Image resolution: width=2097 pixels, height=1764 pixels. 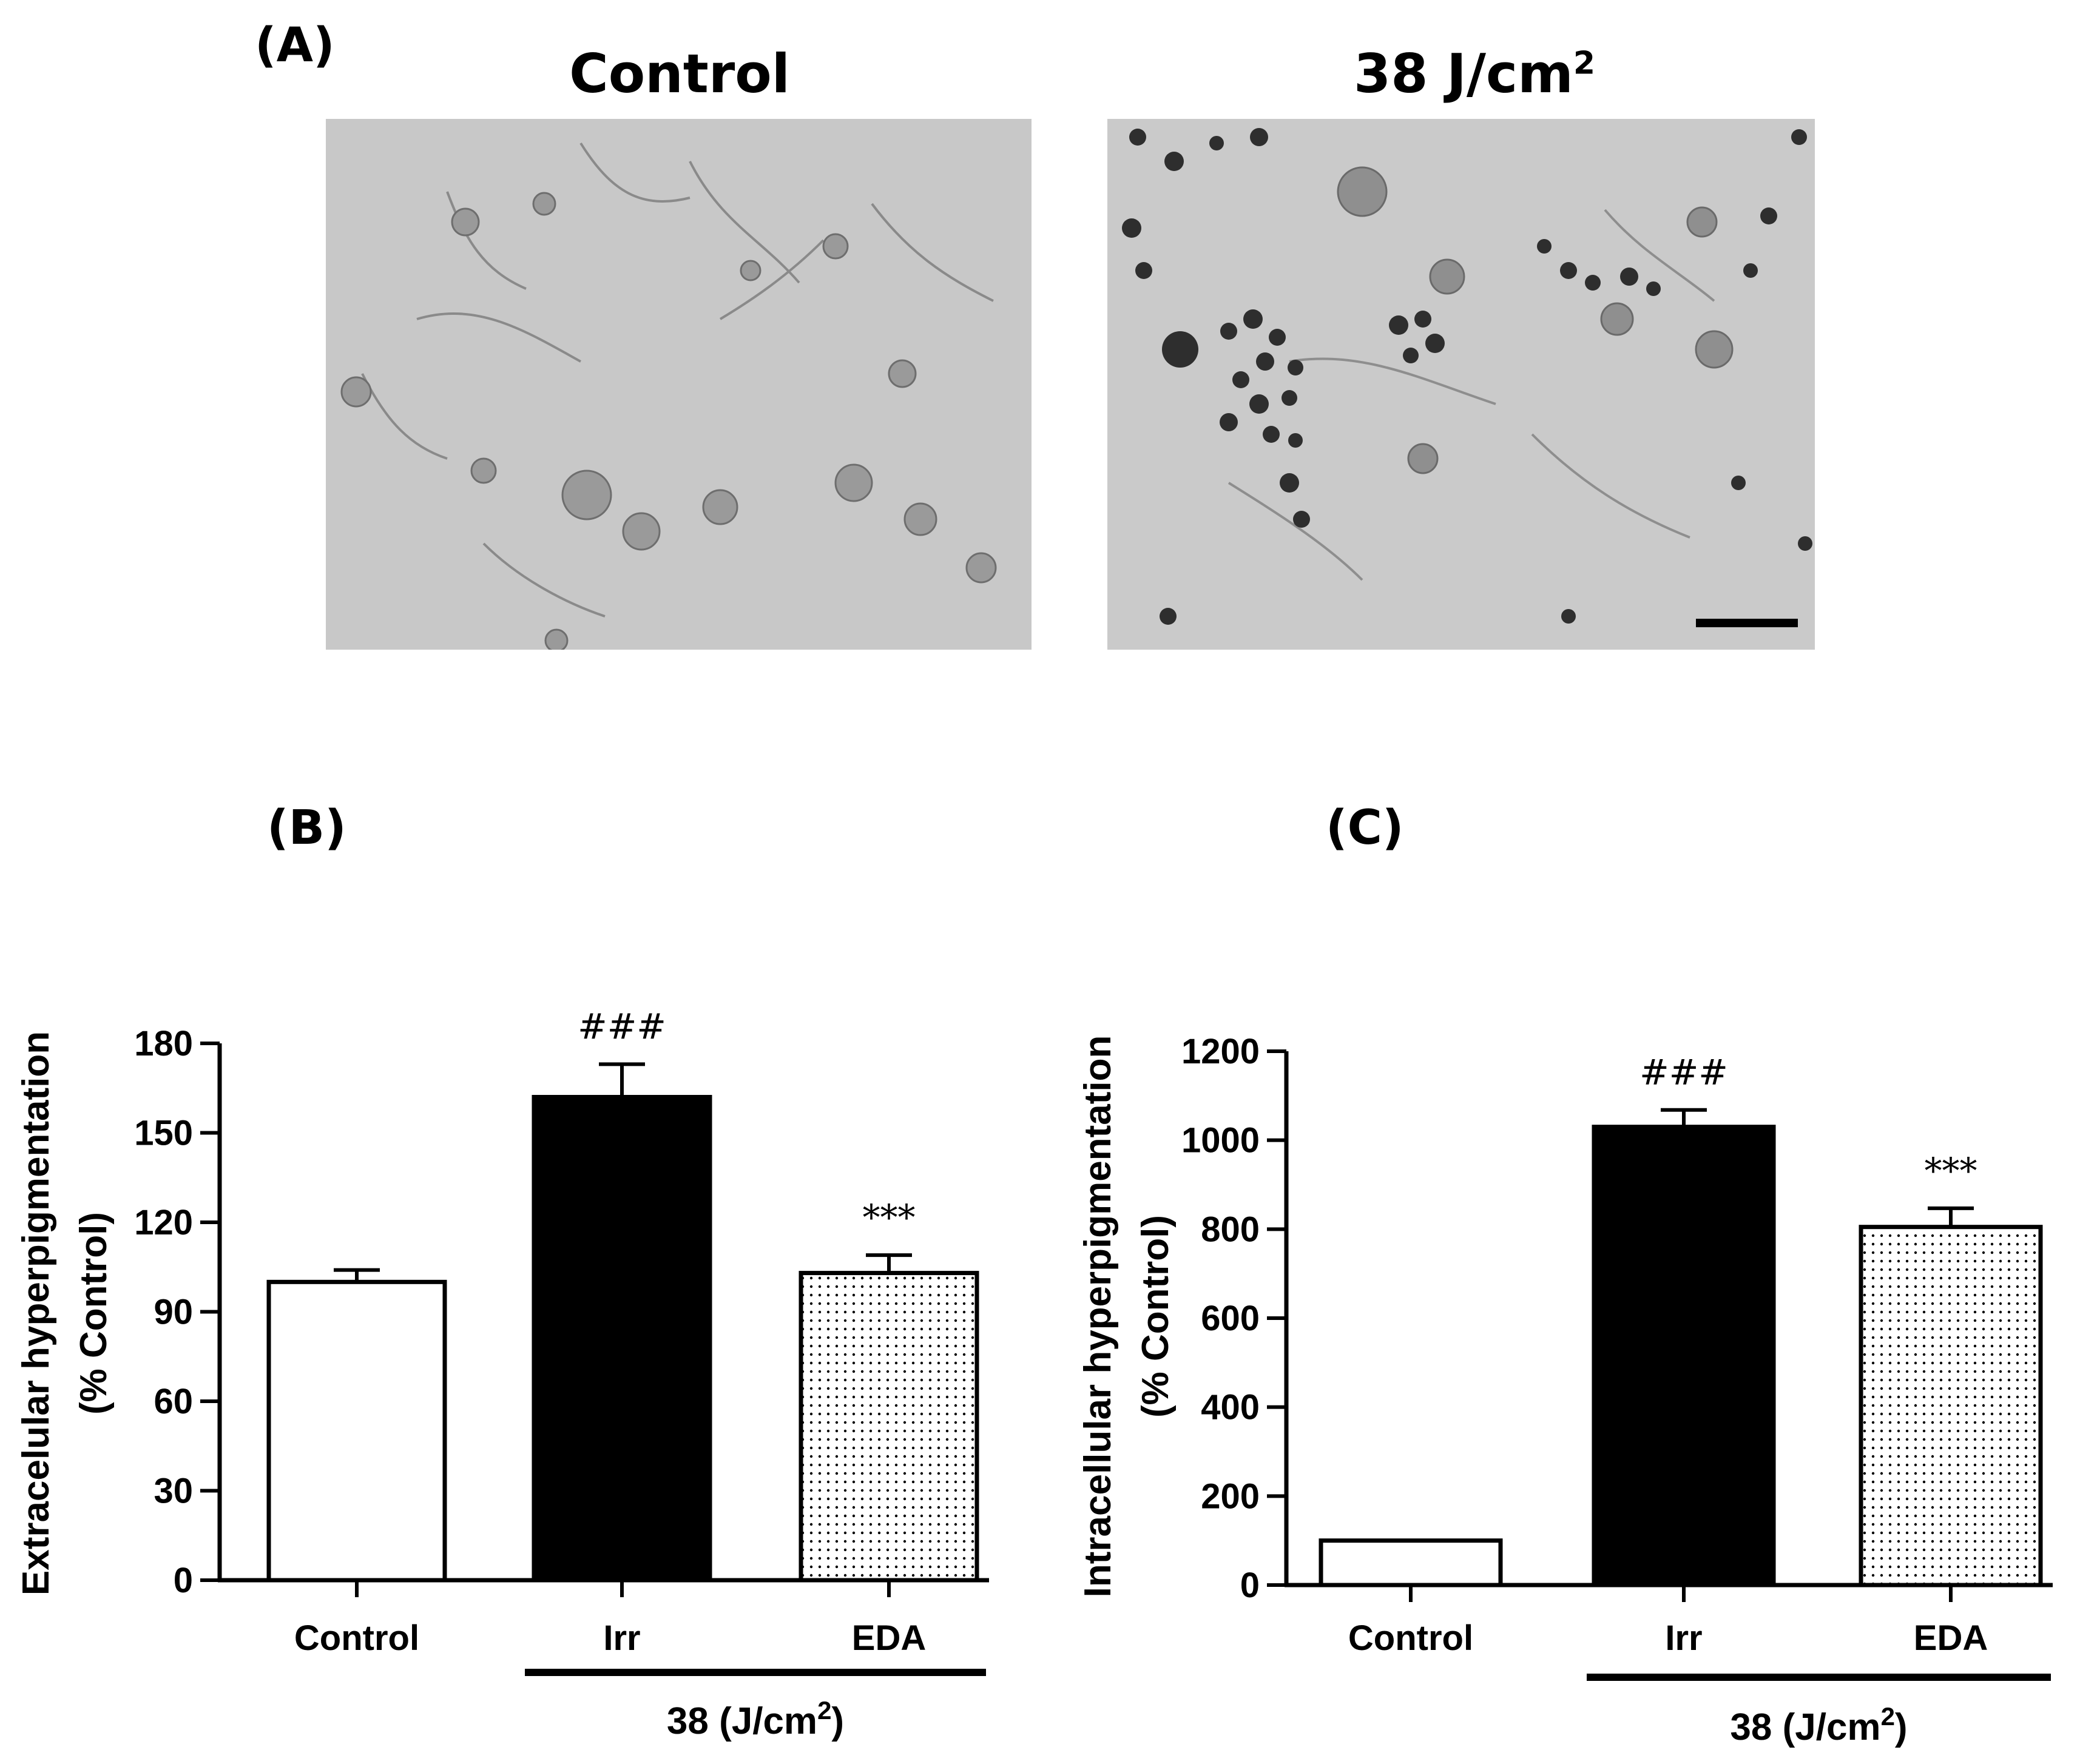 I want to click on panel-b-label: (B), so click(x=307, y=828).